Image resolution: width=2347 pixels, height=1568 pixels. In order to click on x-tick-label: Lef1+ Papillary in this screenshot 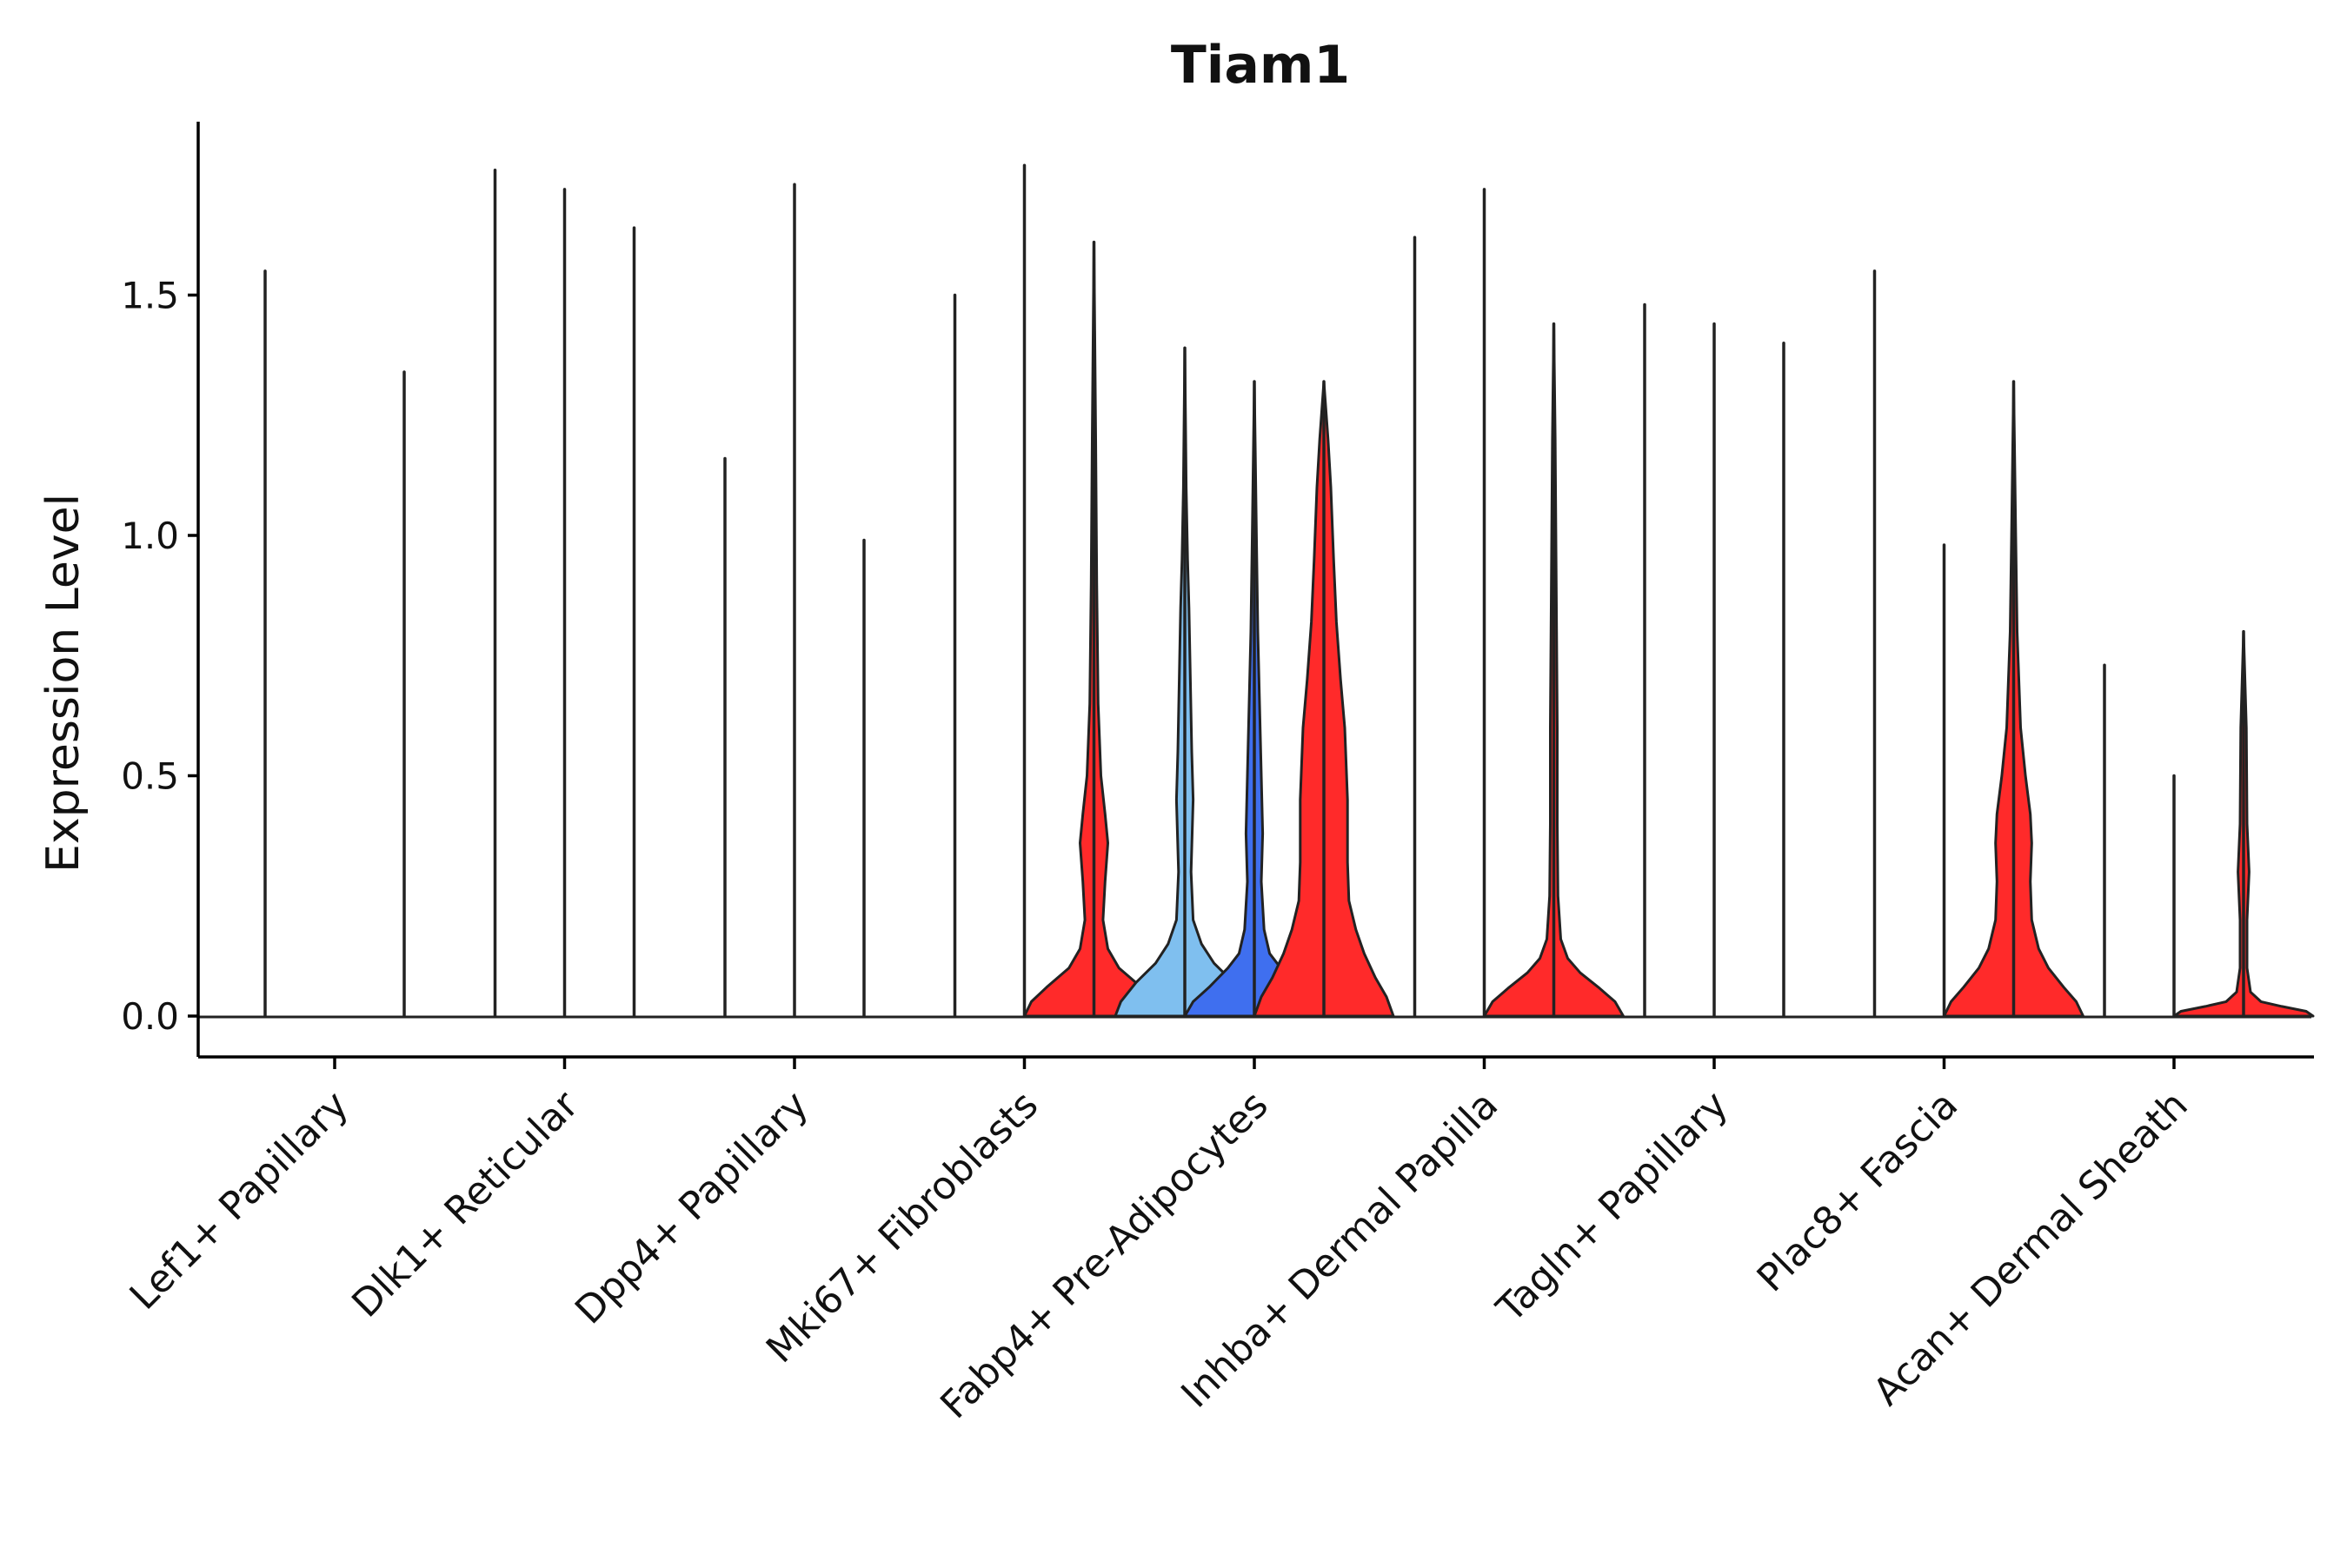, I will do `click(240, 1201)`.